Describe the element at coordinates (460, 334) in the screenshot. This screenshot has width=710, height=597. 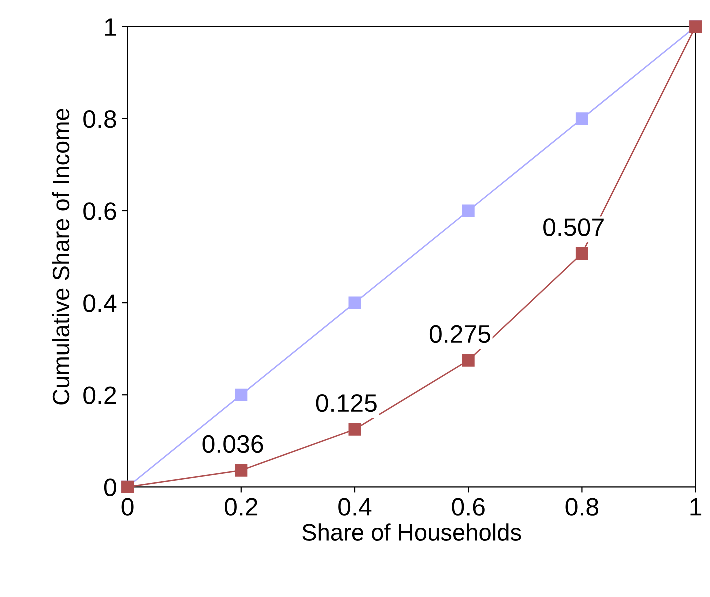
I see `data-label: 0.275` at that location.